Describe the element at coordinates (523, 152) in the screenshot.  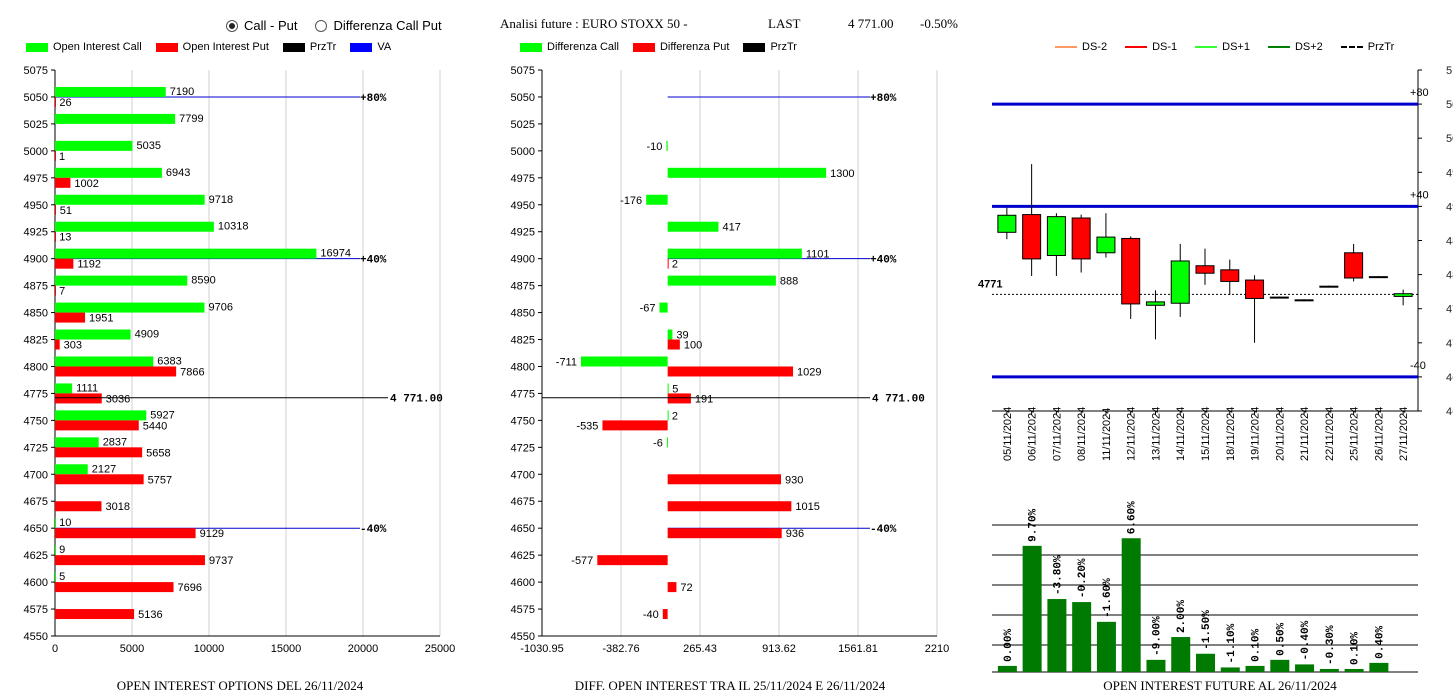
I see `diff-y-tick-label: 5000` at that location.